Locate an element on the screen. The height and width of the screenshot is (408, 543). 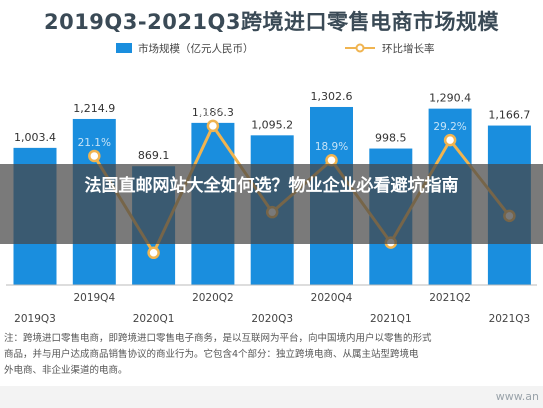
bar-value-label: 869.1 is located at coordinates (154, 155).